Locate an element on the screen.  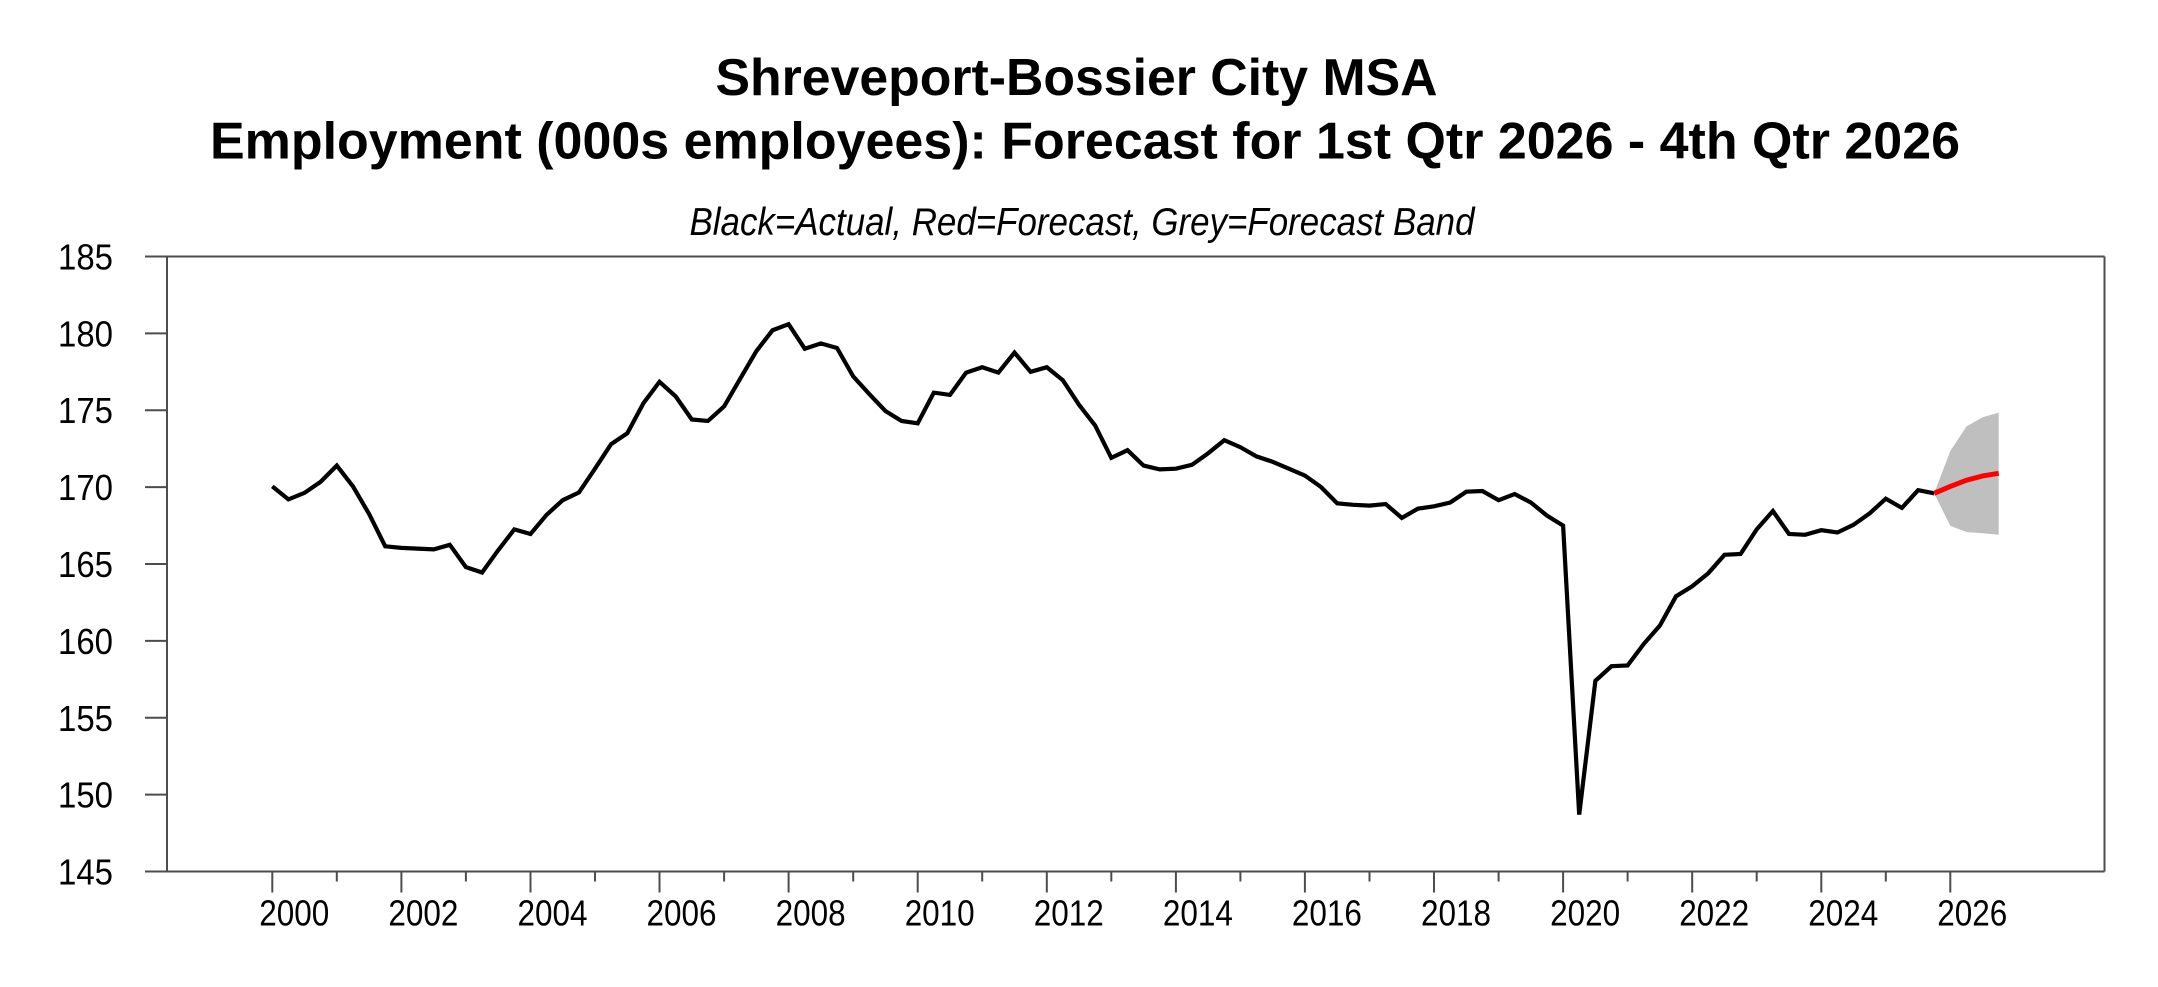
svg-text: Shreveport-Bossier City MSA is located at coordinates (1077, 78).